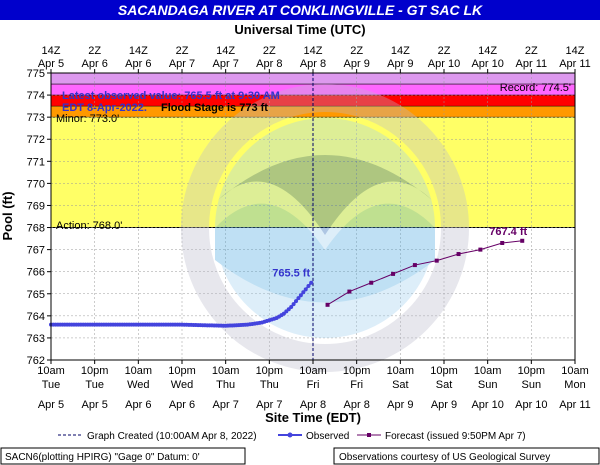 This screenshot has height=465, width=600. I want to click on y-tick-label: 775, so click(36, 74).